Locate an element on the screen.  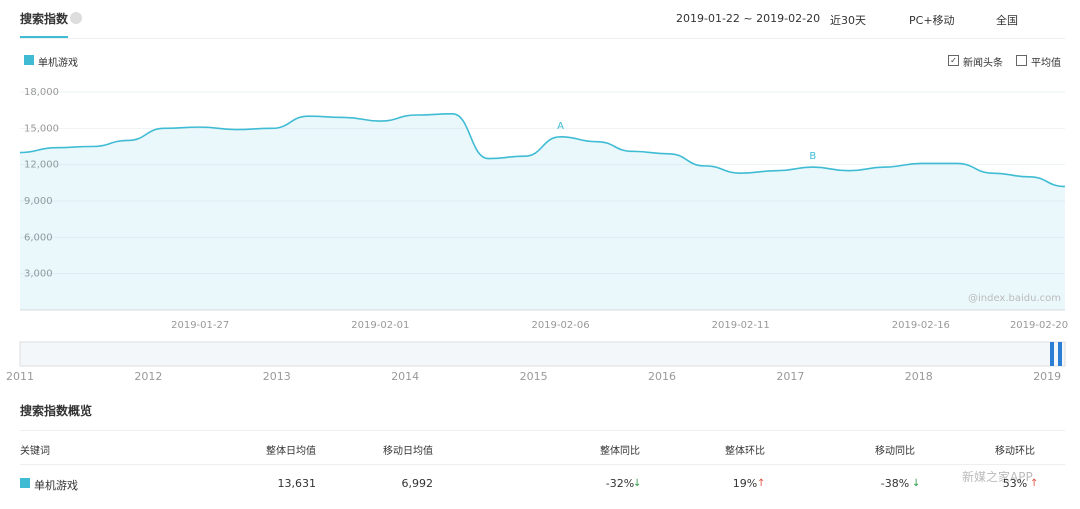
column-header: 整体日均值 is located at coordinates (291, 451).